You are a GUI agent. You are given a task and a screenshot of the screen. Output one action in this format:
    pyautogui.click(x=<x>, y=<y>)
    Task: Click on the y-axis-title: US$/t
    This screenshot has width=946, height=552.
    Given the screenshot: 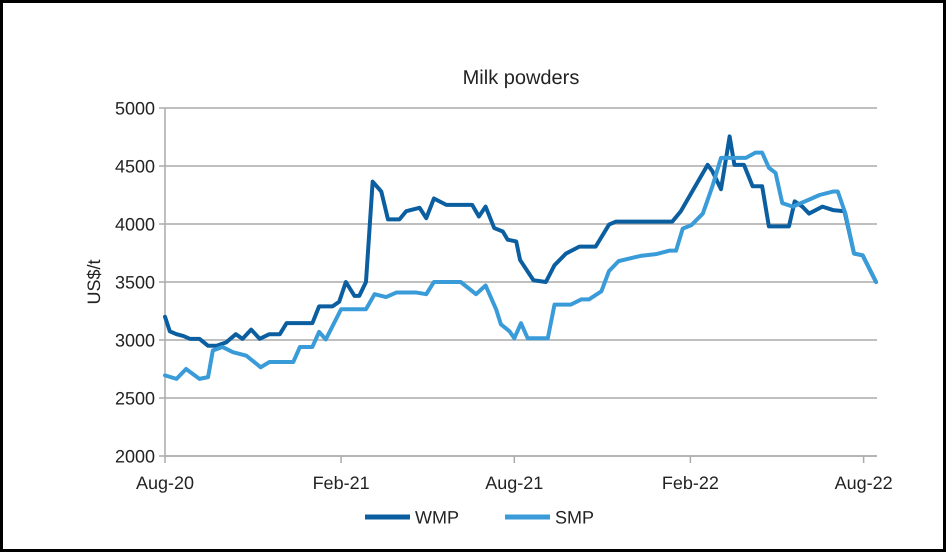 What is the action you would take?
    pyautogui.click(x=94, y=282)
    